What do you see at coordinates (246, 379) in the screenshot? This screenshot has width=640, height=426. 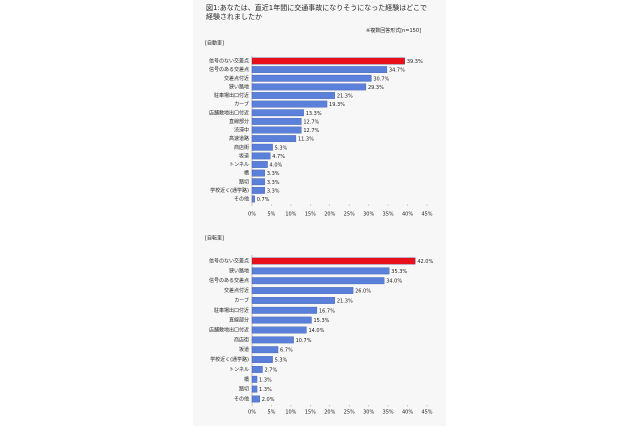 I see `category-label: 橋` at bounding box center [246, 379].